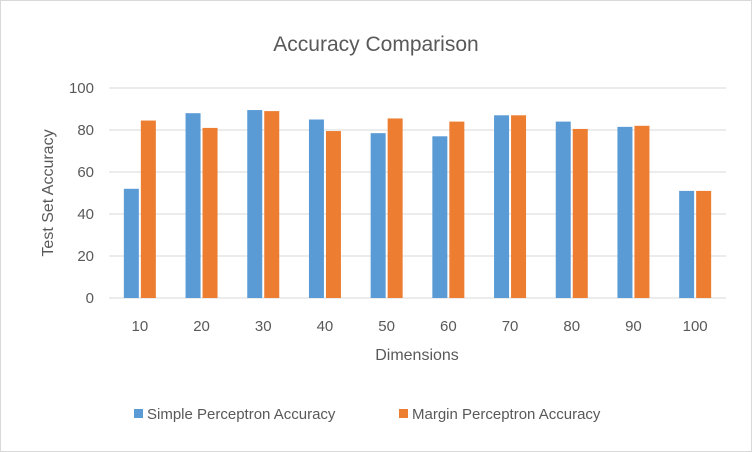  I want to click on x-tick-label: 20, so click(201, 326).